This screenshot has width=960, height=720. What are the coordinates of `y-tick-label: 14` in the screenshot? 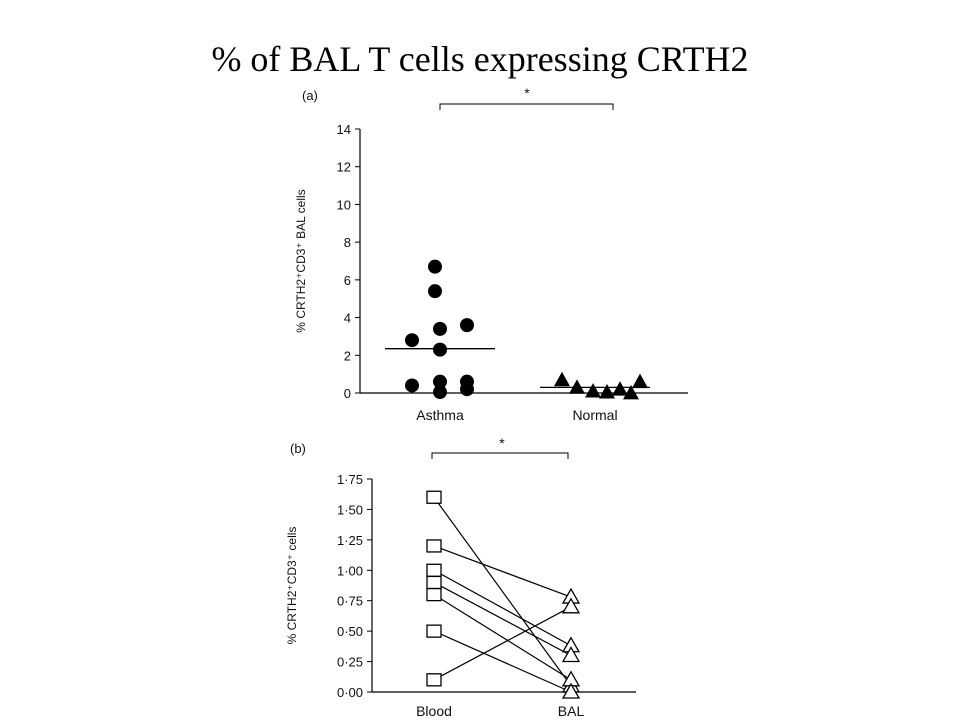 It's located at (344, 129).